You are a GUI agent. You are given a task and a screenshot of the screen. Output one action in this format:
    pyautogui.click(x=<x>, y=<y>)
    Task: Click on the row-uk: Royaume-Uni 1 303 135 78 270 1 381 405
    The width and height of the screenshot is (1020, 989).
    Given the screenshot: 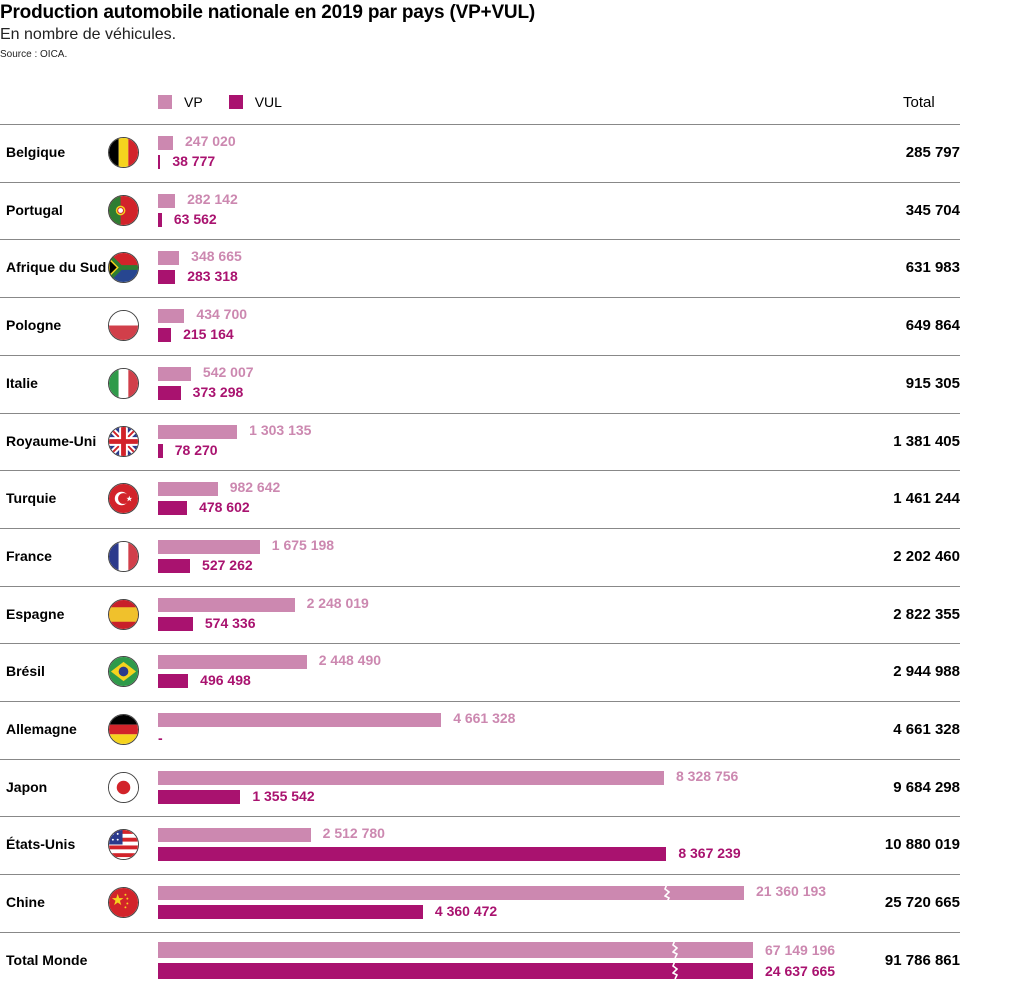 What is the action you would take?
    pyautogui.click(x=480, y=441)
    